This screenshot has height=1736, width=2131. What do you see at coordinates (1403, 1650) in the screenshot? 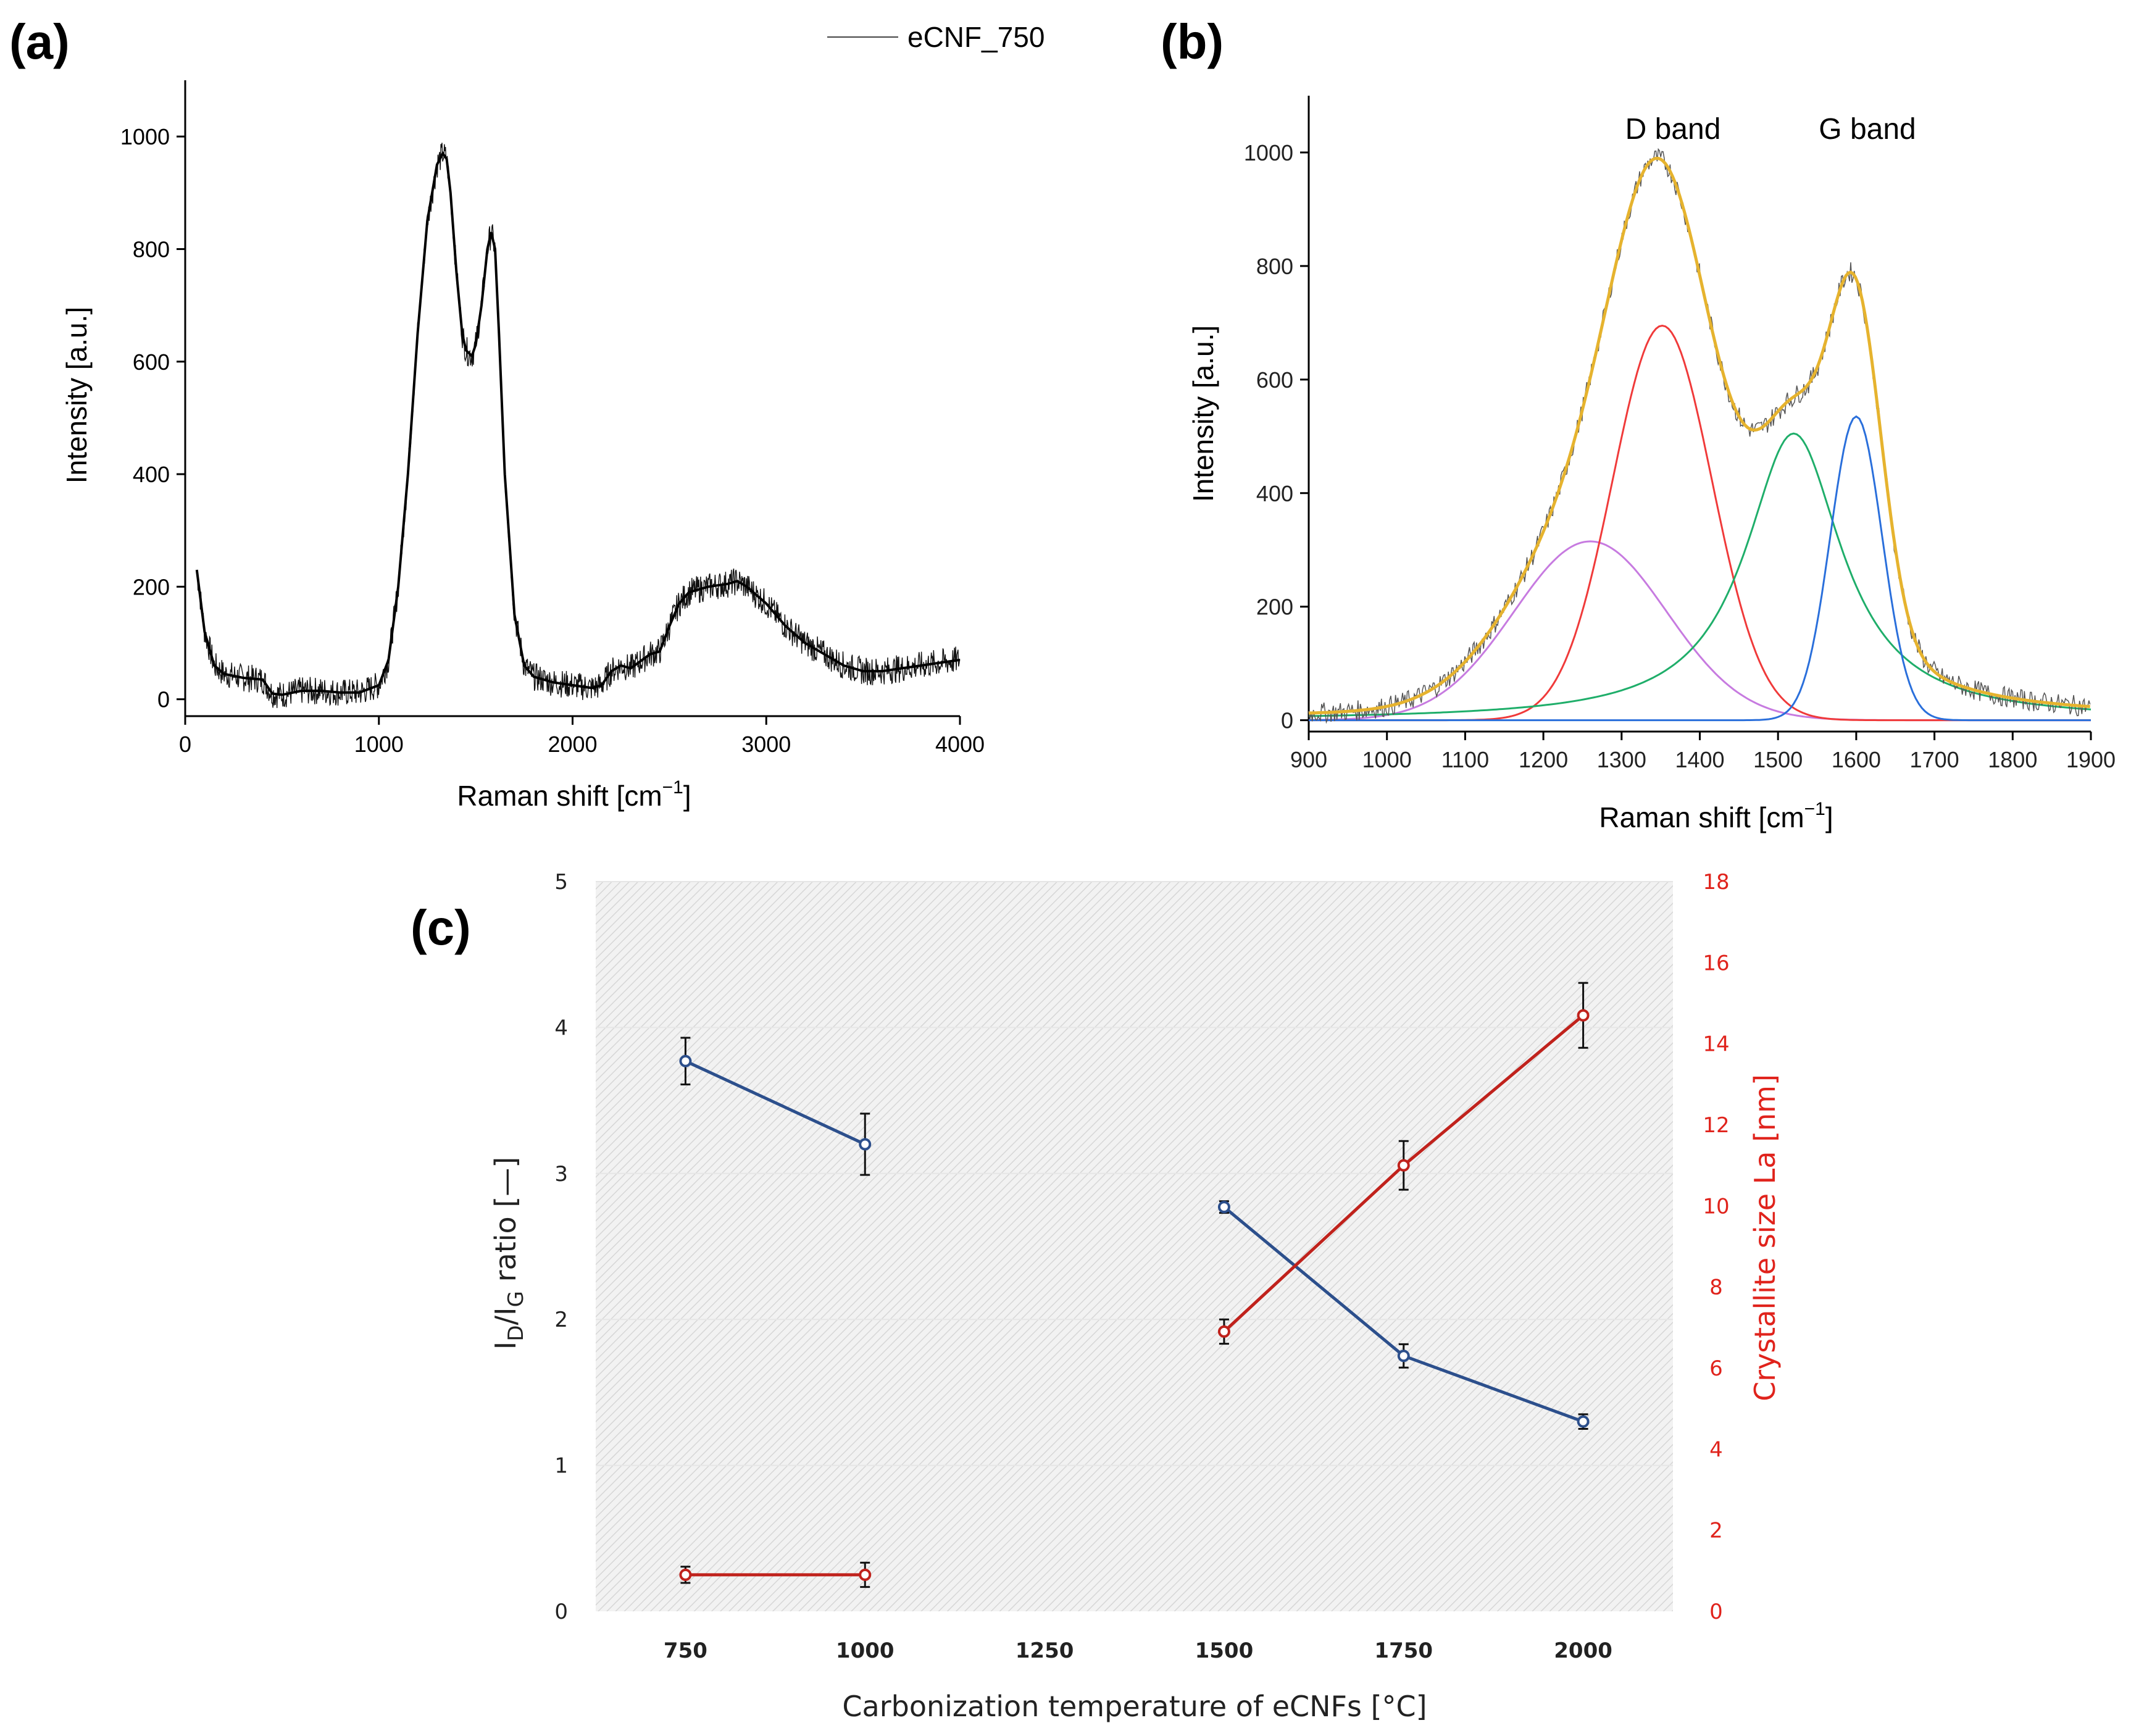
I see `c-x-tick-label: 1750` at bounding box center [1403, 1650].